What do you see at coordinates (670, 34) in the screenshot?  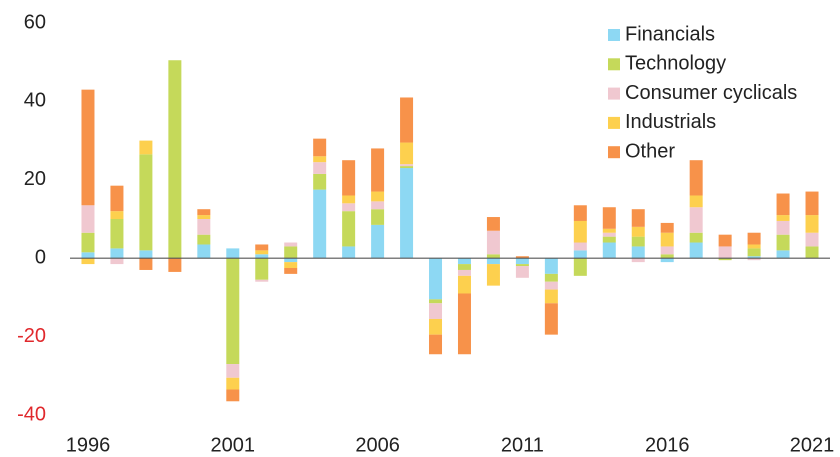 I see `legend-label: Financials` at bounding box center [670, 34].